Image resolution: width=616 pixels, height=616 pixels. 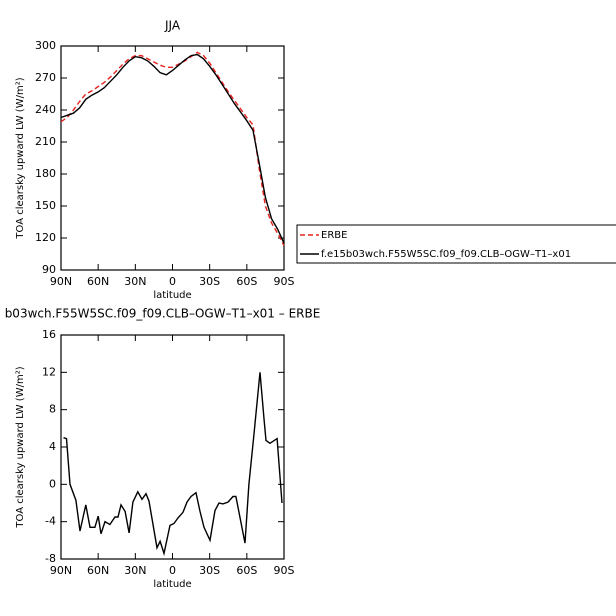 I want to click on y-tick-label: 120, so click(x=45, y=237).